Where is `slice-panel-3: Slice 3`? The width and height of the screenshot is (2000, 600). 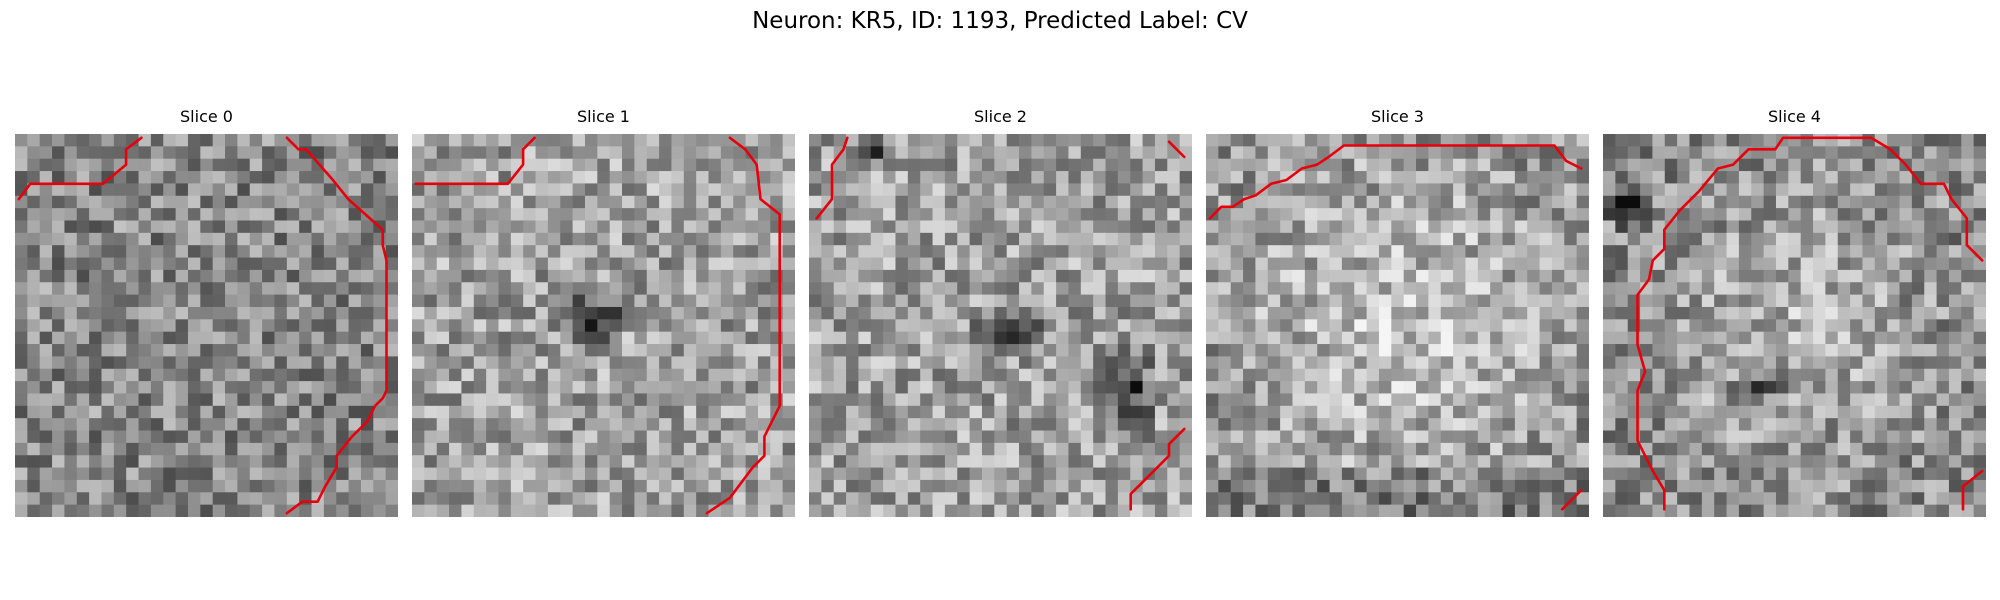 slice-panel-3: Slice 3 is located at coordinates (1397, 311).